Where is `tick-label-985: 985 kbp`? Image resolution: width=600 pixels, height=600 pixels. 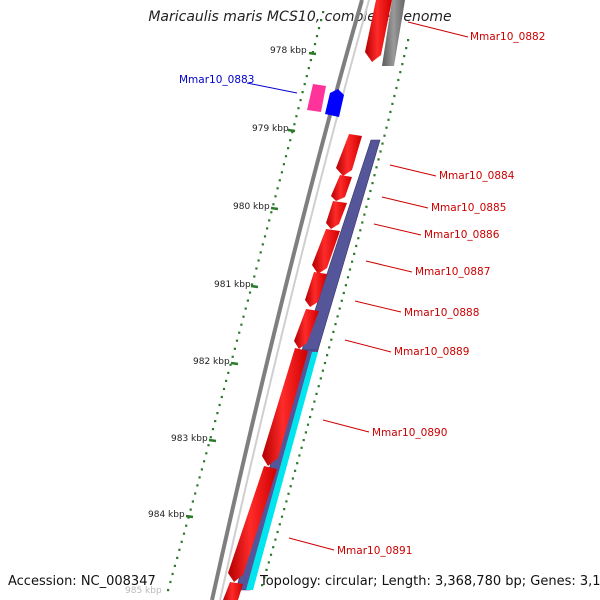 tick-label-985: 985 kbp is located at coordinates (143, 591).